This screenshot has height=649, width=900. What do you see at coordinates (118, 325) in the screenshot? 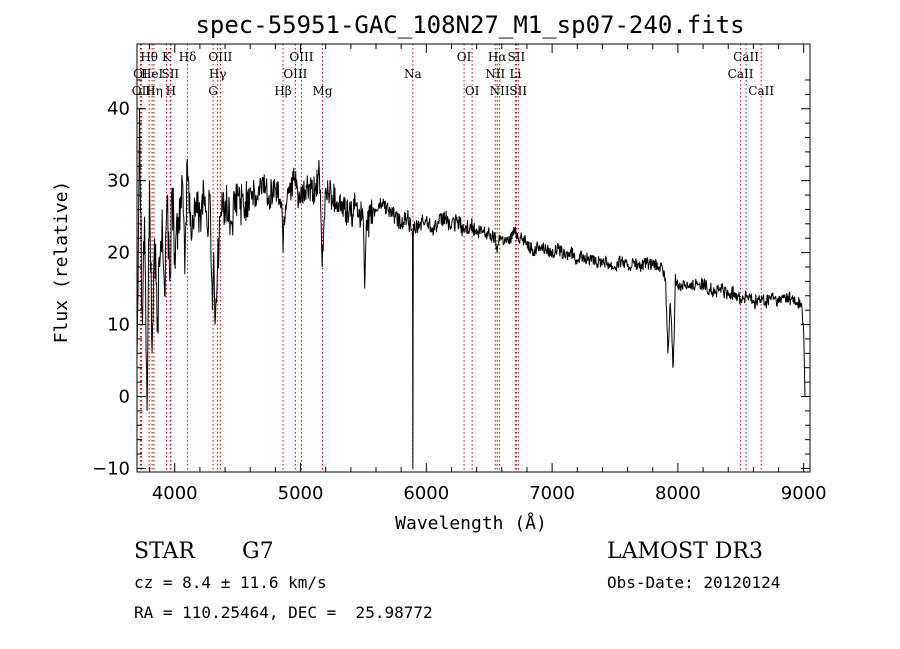
I see `y-tick-label: 10` at bounding box center [118, 325].